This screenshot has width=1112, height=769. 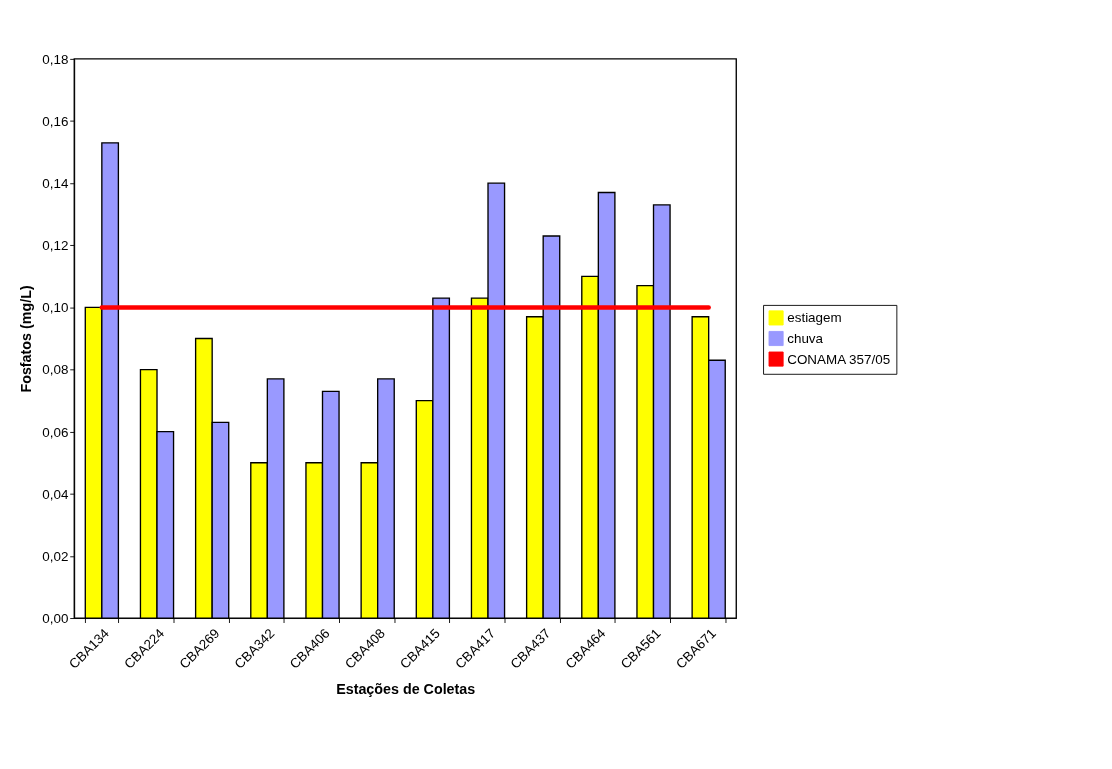 What do you see at coordinates (55, 59) in the screenshot?
I see `y-tick-label: 0,18` at bounding box center [55, 59].